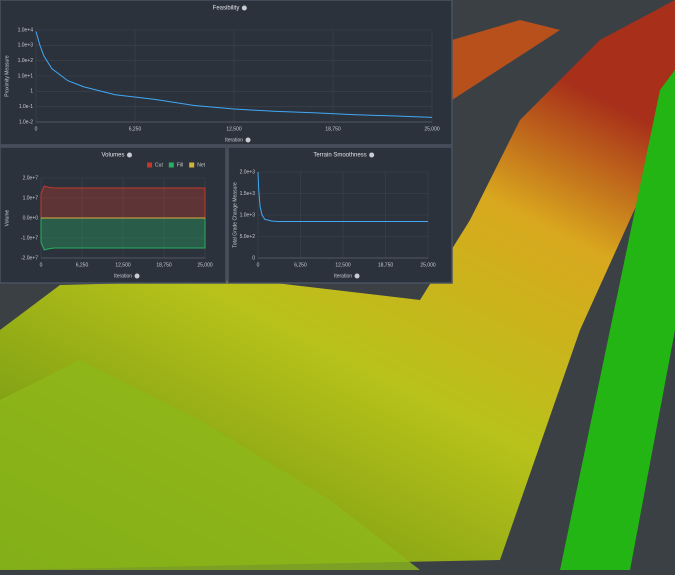 The width and height of the screenshot is (675, 575). What do you see at coordinates (226, 9) in the screenshot?
I see `chart-title: Feasibility` at bounding box center [226, 9].